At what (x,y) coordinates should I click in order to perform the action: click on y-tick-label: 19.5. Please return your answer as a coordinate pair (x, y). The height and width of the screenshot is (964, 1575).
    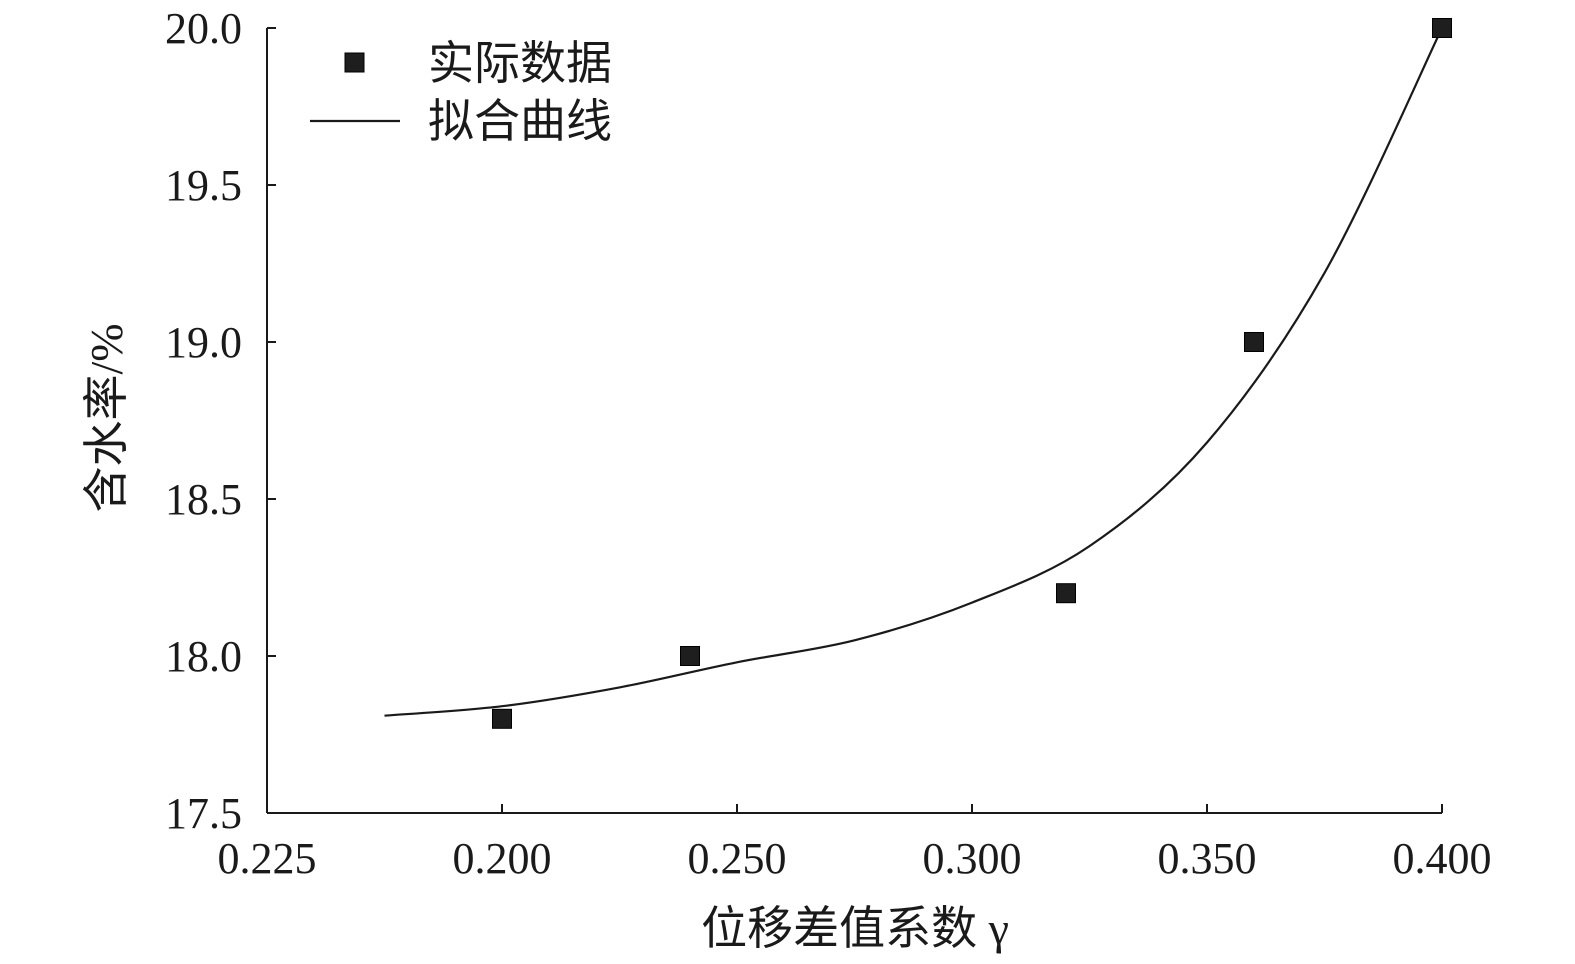
    Looking at the image, I should click on (203, 185).